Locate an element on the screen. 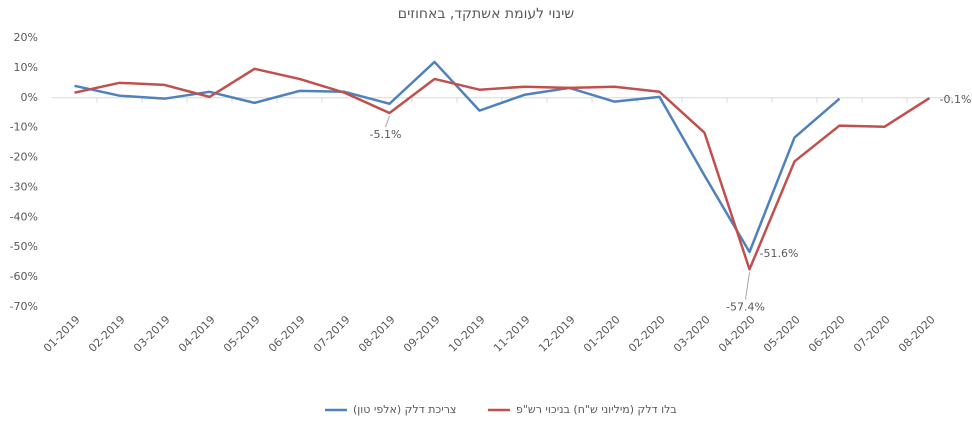 The height and width of the screenshot is (429, 972). data-label: -5.1% is located at coordinates (386, 134).